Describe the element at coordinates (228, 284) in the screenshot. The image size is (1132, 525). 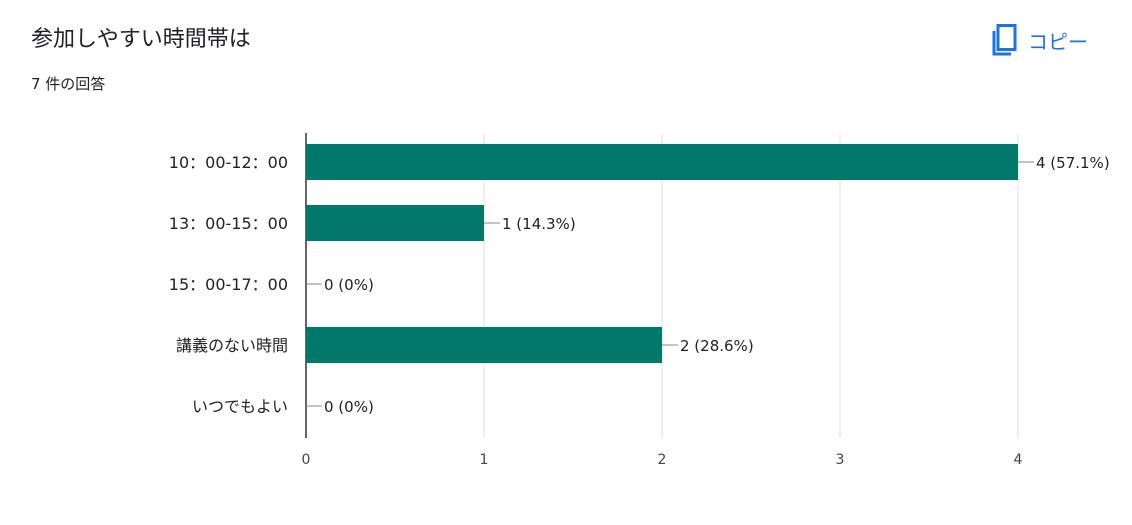
I see `category-label: 15：00-17：00` at that location.